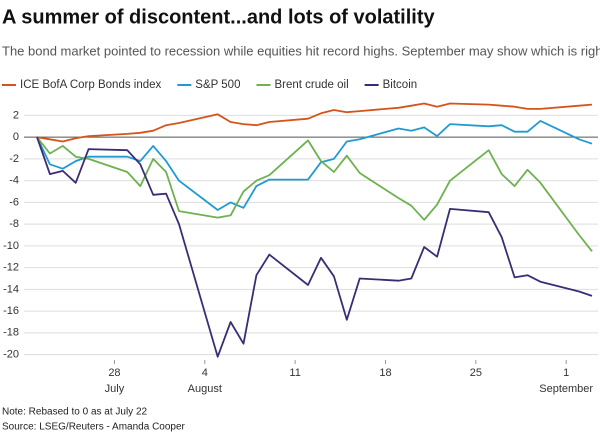 This screenshot has width=600, height=437. Describe the element at coordinates (11, 311) in the screenshot. I see `y-tick-label: -16` at that location.